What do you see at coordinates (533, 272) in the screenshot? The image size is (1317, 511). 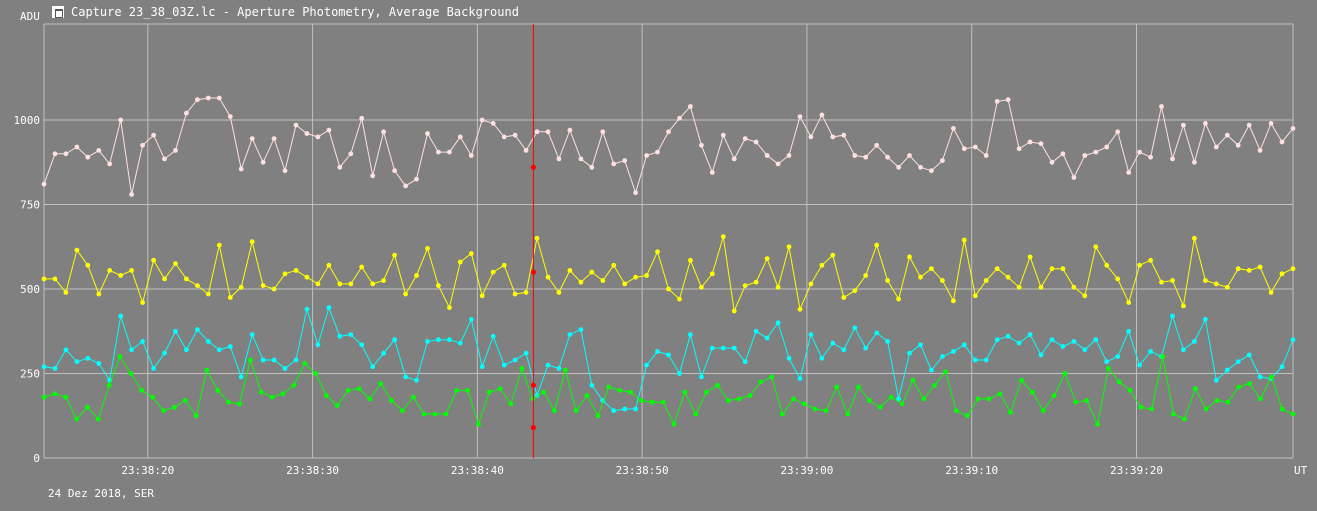 I see `cursor-marker` at bounding box center [533, 272].